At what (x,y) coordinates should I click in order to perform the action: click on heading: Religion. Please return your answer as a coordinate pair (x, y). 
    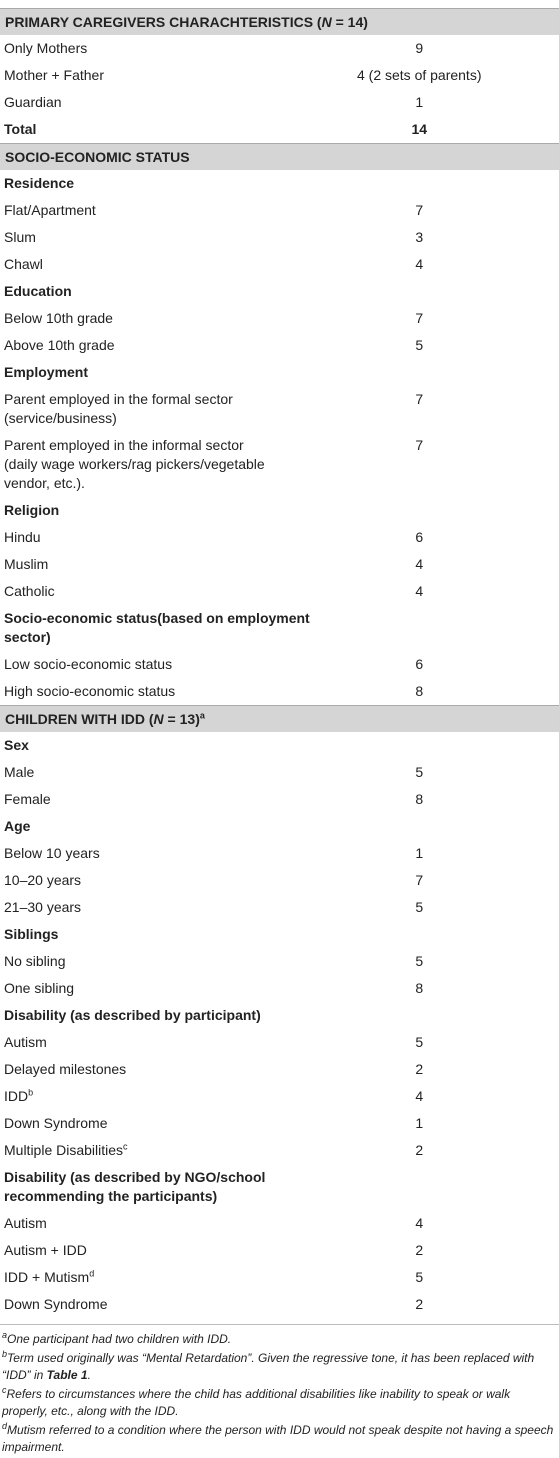
    Looking at the image, I should click on (179, 510).